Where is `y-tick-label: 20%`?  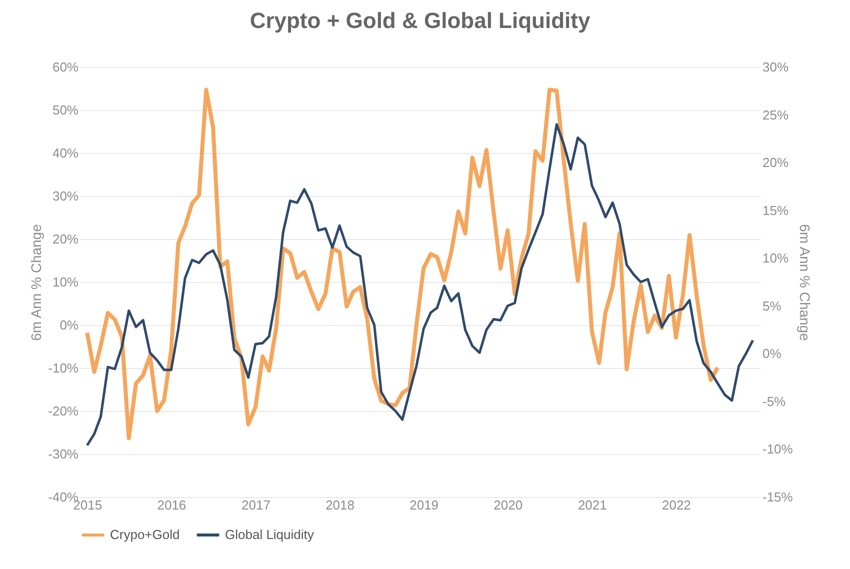 y-tick-label: 20% is located at coordinates (65, 239).